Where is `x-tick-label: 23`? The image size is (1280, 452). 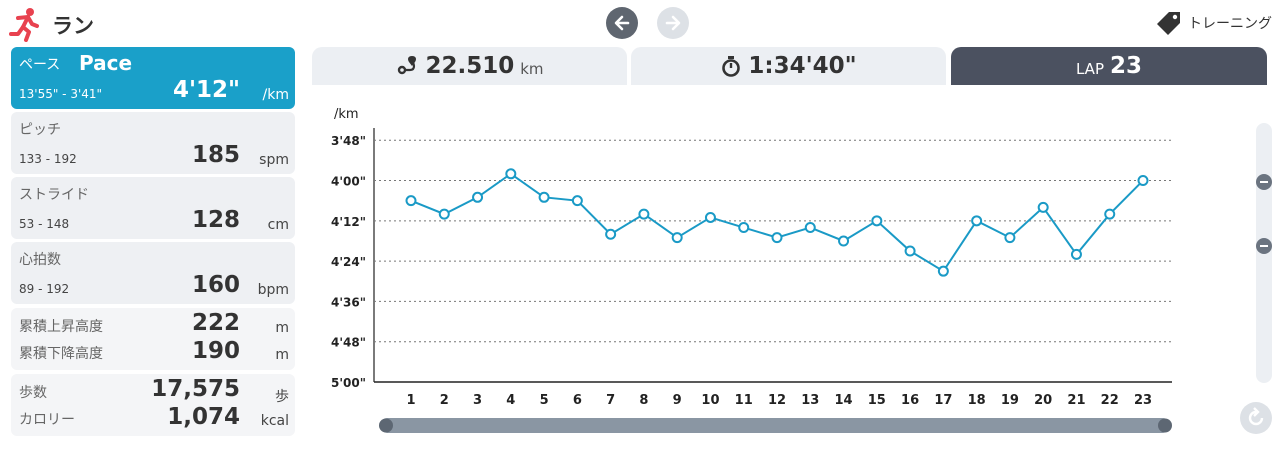 x-tick-label: 23 is located at coordinates (1143, 400).